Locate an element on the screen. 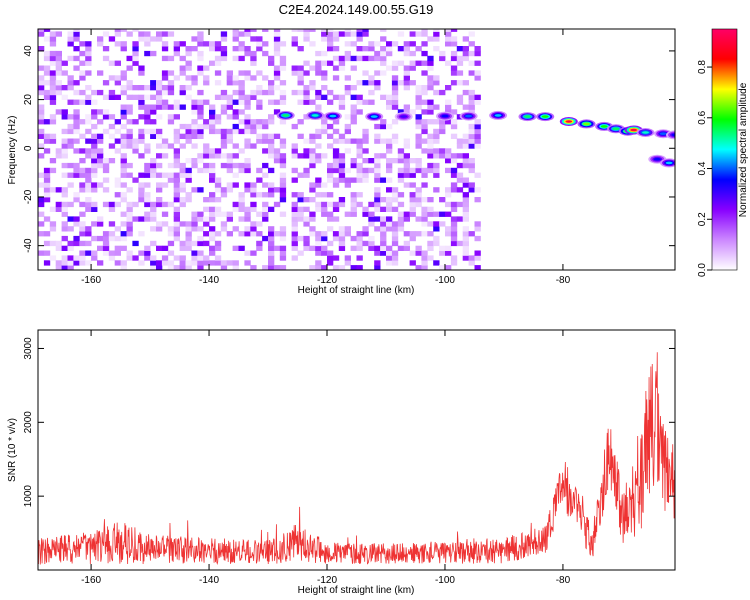 This screenshot has height=600, width=750. snr-x-label: Height of straight line (km) is located at coordinates (356, 590).